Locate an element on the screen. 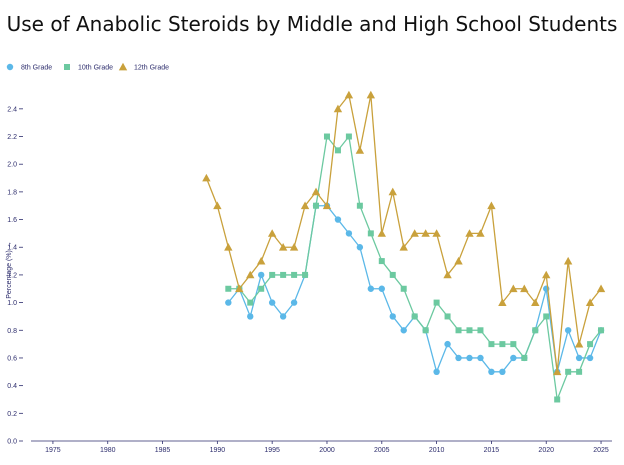 The width and height of the screenshot is (624, 465). data-point-10th-grade-2007 is located at coordinates (403, 288).